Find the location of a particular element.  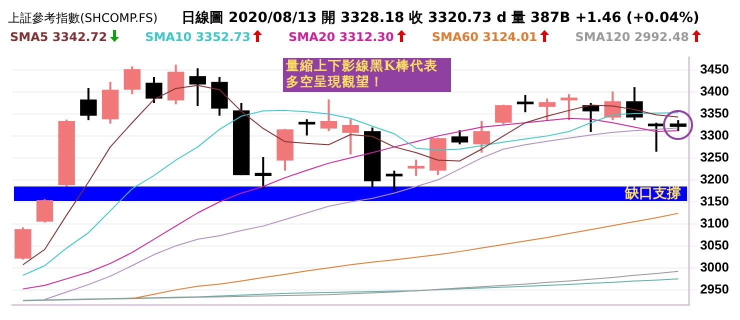

band-label: 缺口支撐 is located at coordinates (653, 193).